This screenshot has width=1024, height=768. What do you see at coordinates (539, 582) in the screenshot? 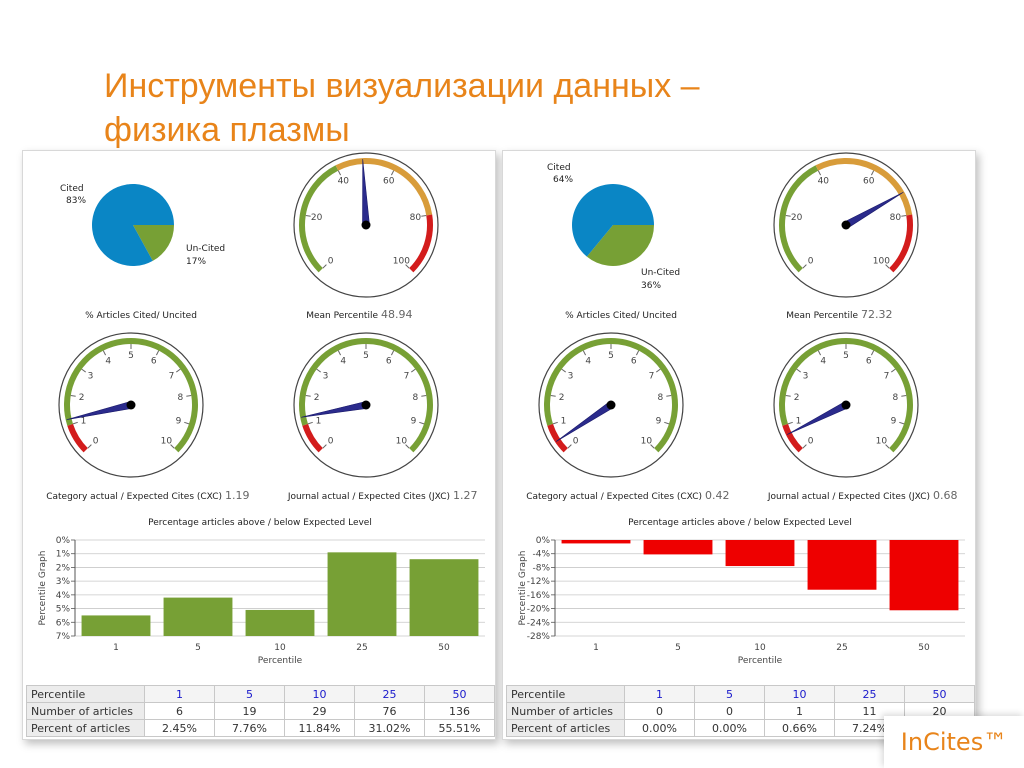
I see `chart-ytick-label: -12%` at bounding box center [539, 582].